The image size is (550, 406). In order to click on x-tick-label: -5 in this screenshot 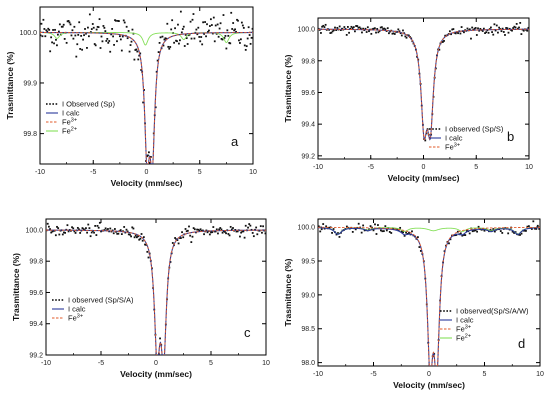, I will do `click(373, 374)`.